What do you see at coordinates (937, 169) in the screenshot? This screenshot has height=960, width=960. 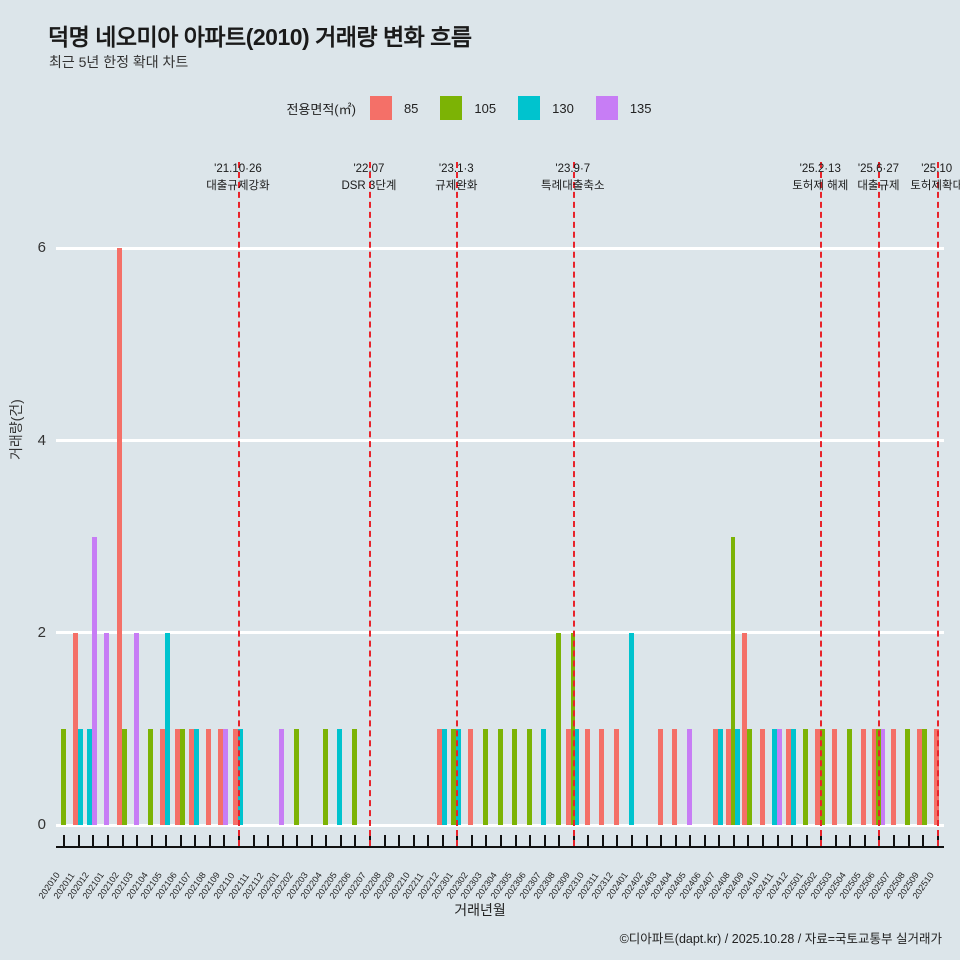 I see `event-date-202510: '25.10` at bounding box center [937, 169].